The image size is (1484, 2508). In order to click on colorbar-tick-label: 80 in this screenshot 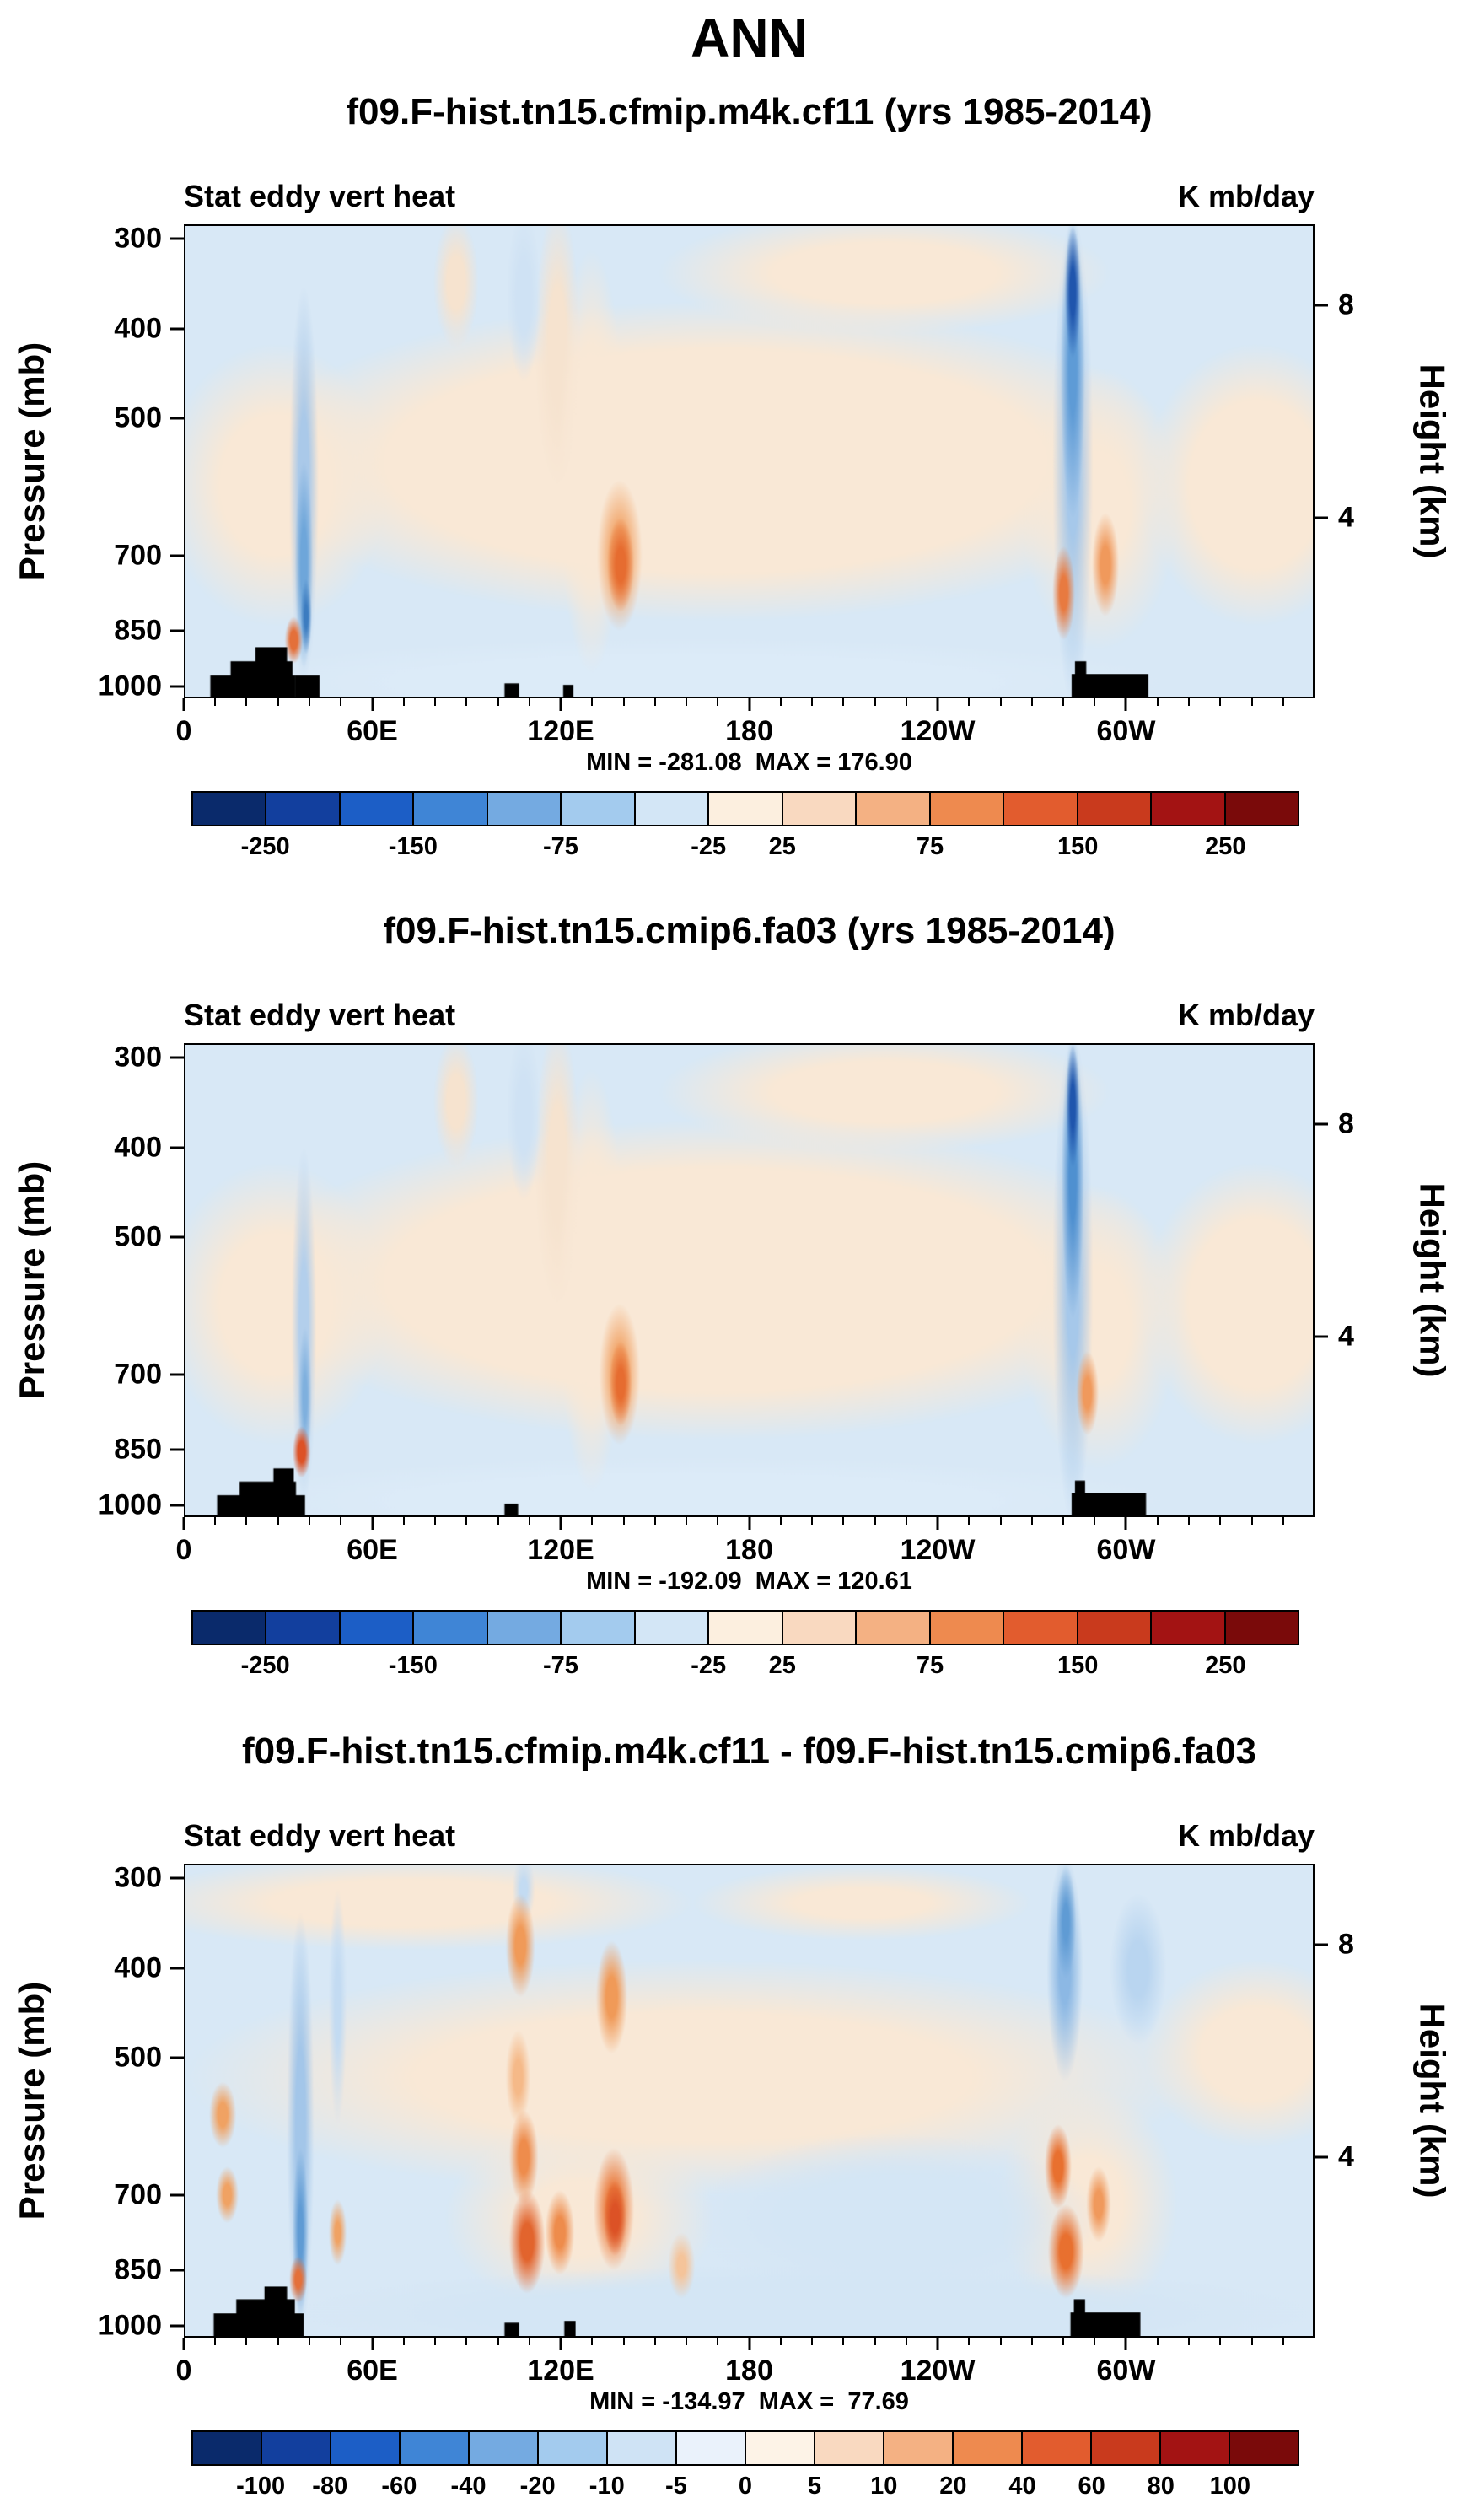, I will do `click(1161, 2486)`.